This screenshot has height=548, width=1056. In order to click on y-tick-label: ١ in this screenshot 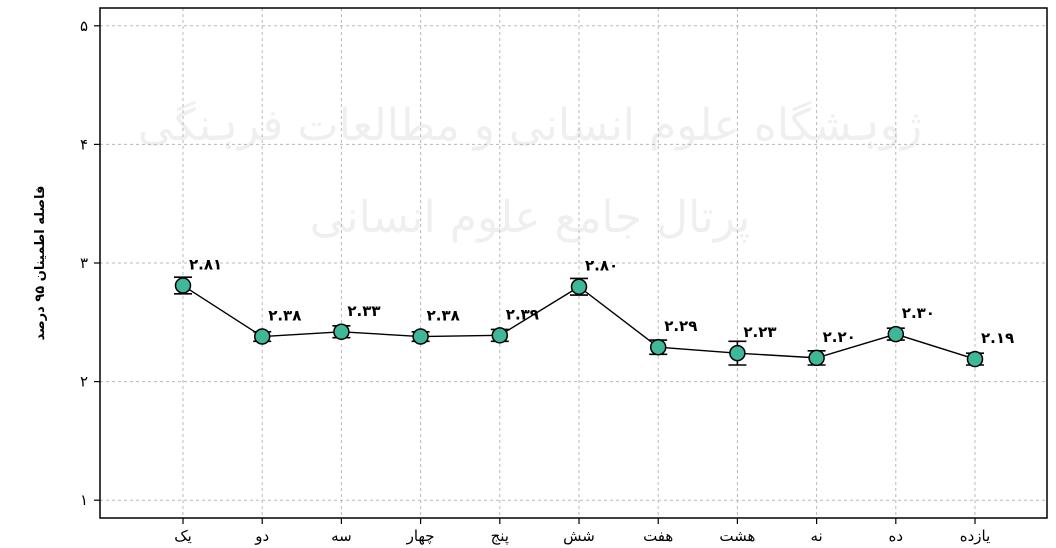, I will do `click(84, 500)`.